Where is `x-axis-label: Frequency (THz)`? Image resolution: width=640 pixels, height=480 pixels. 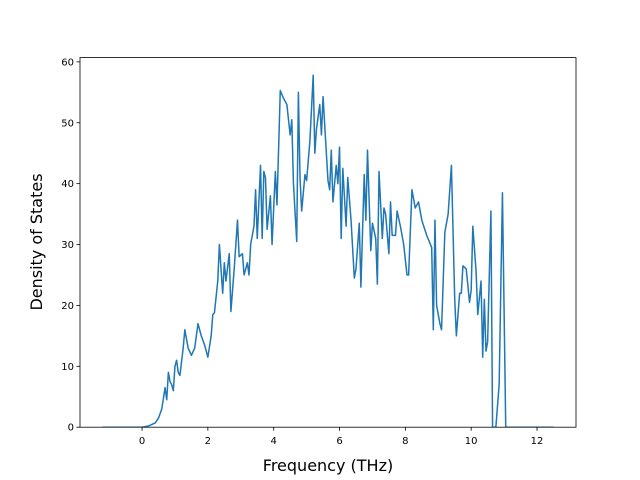
x-axis-label: Frequency (THz) is located at coordinates (328, 465).